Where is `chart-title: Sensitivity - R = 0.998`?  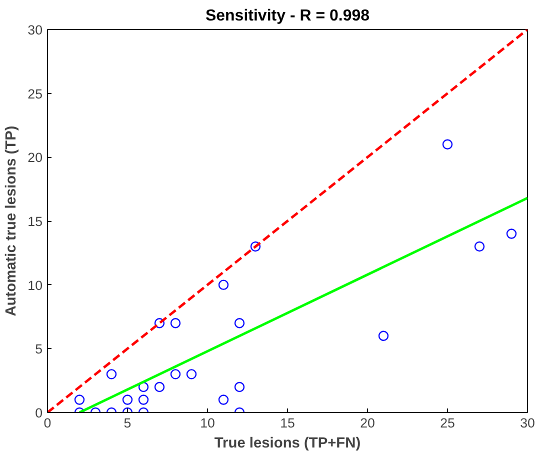 chart-title: Sensitivity - R = 0.998 is located at coordinates (287, 16).